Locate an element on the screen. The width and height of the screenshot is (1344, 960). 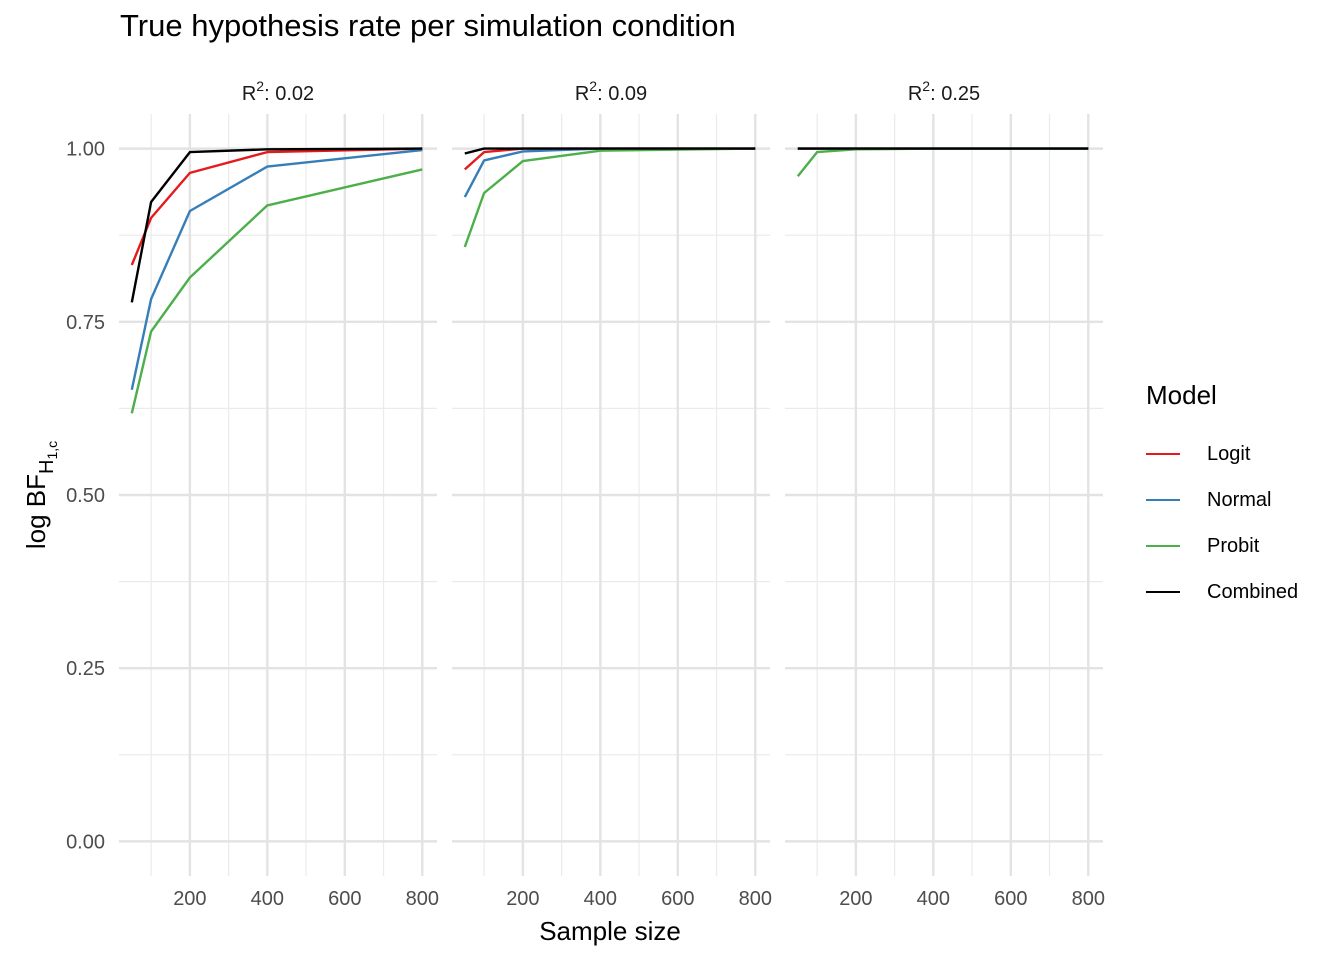
series-line-normal is located at coordinates (276, 269).